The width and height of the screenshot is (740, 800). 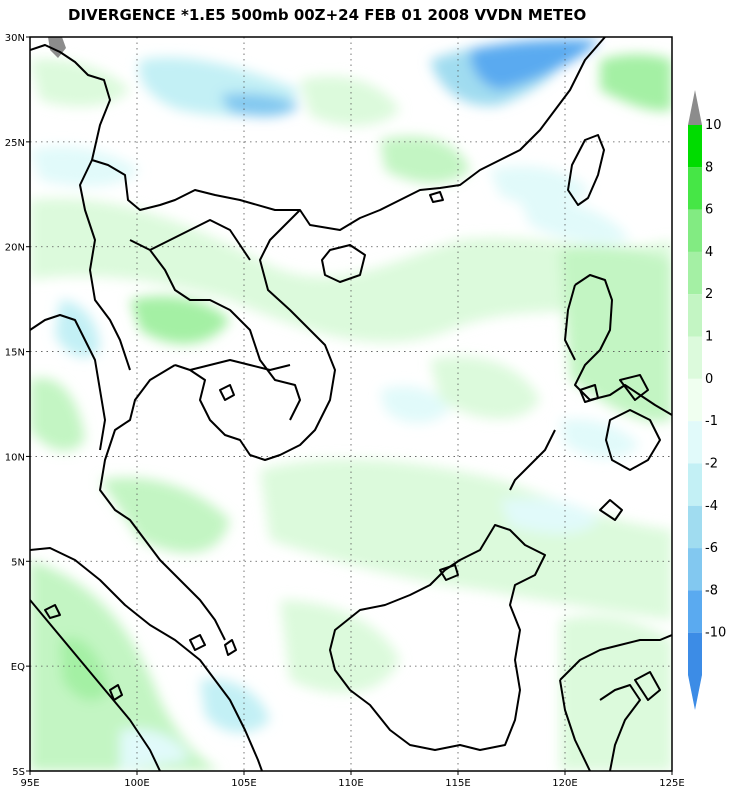 What do you see at coordinates (709, 379) in the screenshot?
I see `colorbar-label: 0` at bounding box center [709, 379].